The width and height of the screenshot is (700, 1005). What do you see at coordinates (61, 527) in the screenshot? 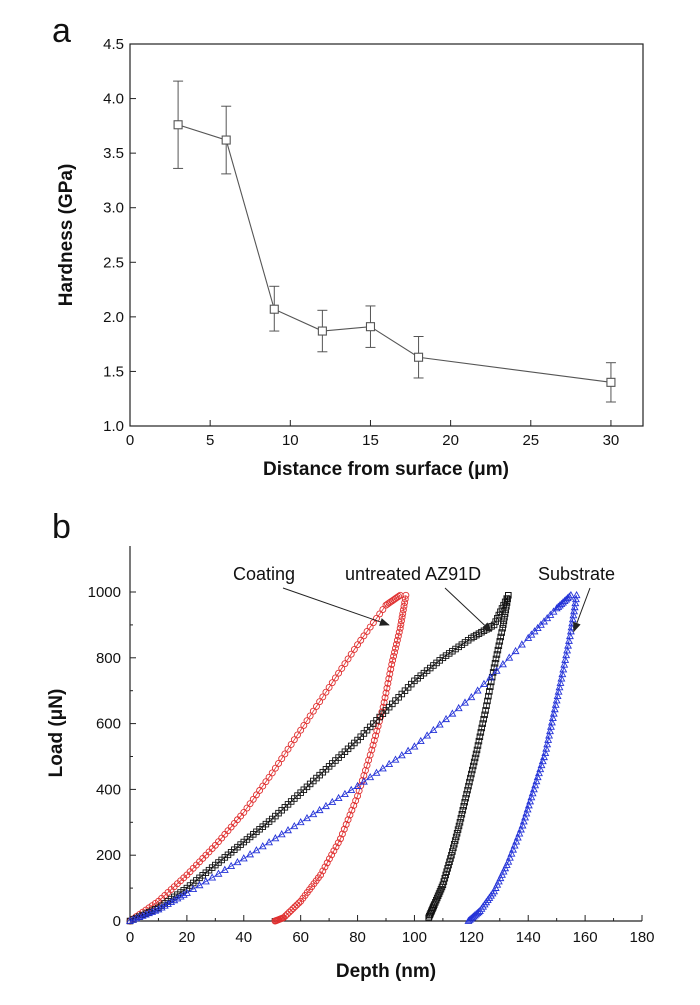
I see `panel-b-letter: b` at bounding box center [61, 527].